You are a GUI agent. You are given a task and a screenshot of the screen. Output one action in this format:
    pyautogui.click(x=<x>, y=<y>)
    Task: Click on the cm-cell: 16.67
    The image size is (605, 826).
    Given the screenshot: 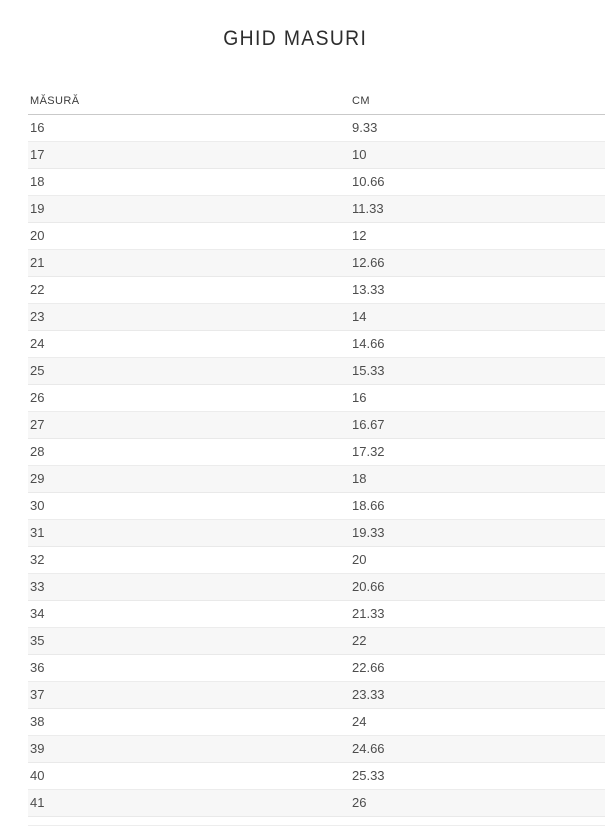 What is the action you would take?
    pyautogui.click(x=477, y=425)
    